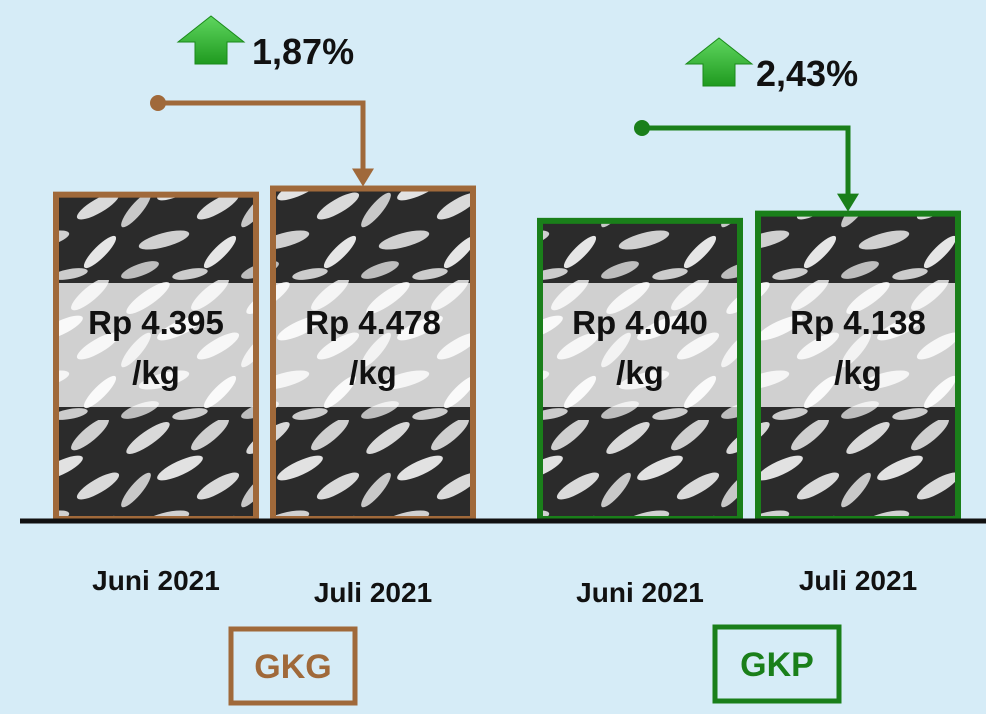 This screenshot has height=714, width=986. What do you see at coordinates (373, 322) in the screenshot?
I see `bar-value-label: Rp 4.478` at bounding box center [373, 322].